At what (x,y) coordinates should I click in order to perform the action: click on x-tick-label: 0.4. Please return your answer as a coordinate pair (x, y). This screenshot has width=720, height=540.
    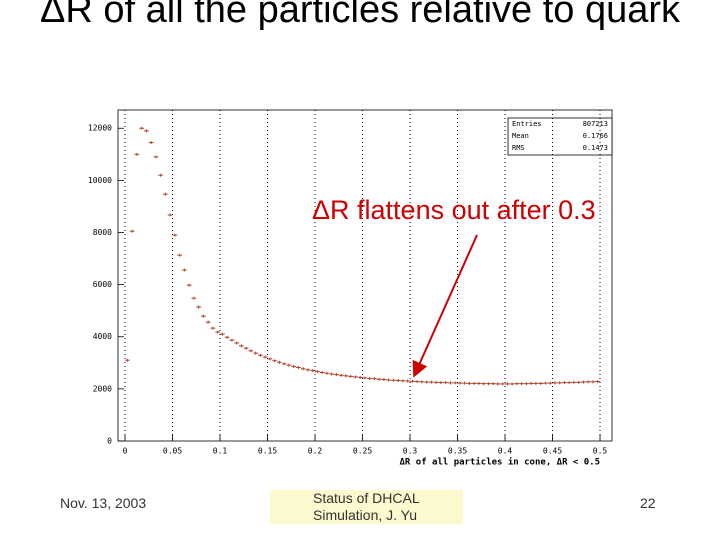
    Looking at the image, I should click on (505, 451).